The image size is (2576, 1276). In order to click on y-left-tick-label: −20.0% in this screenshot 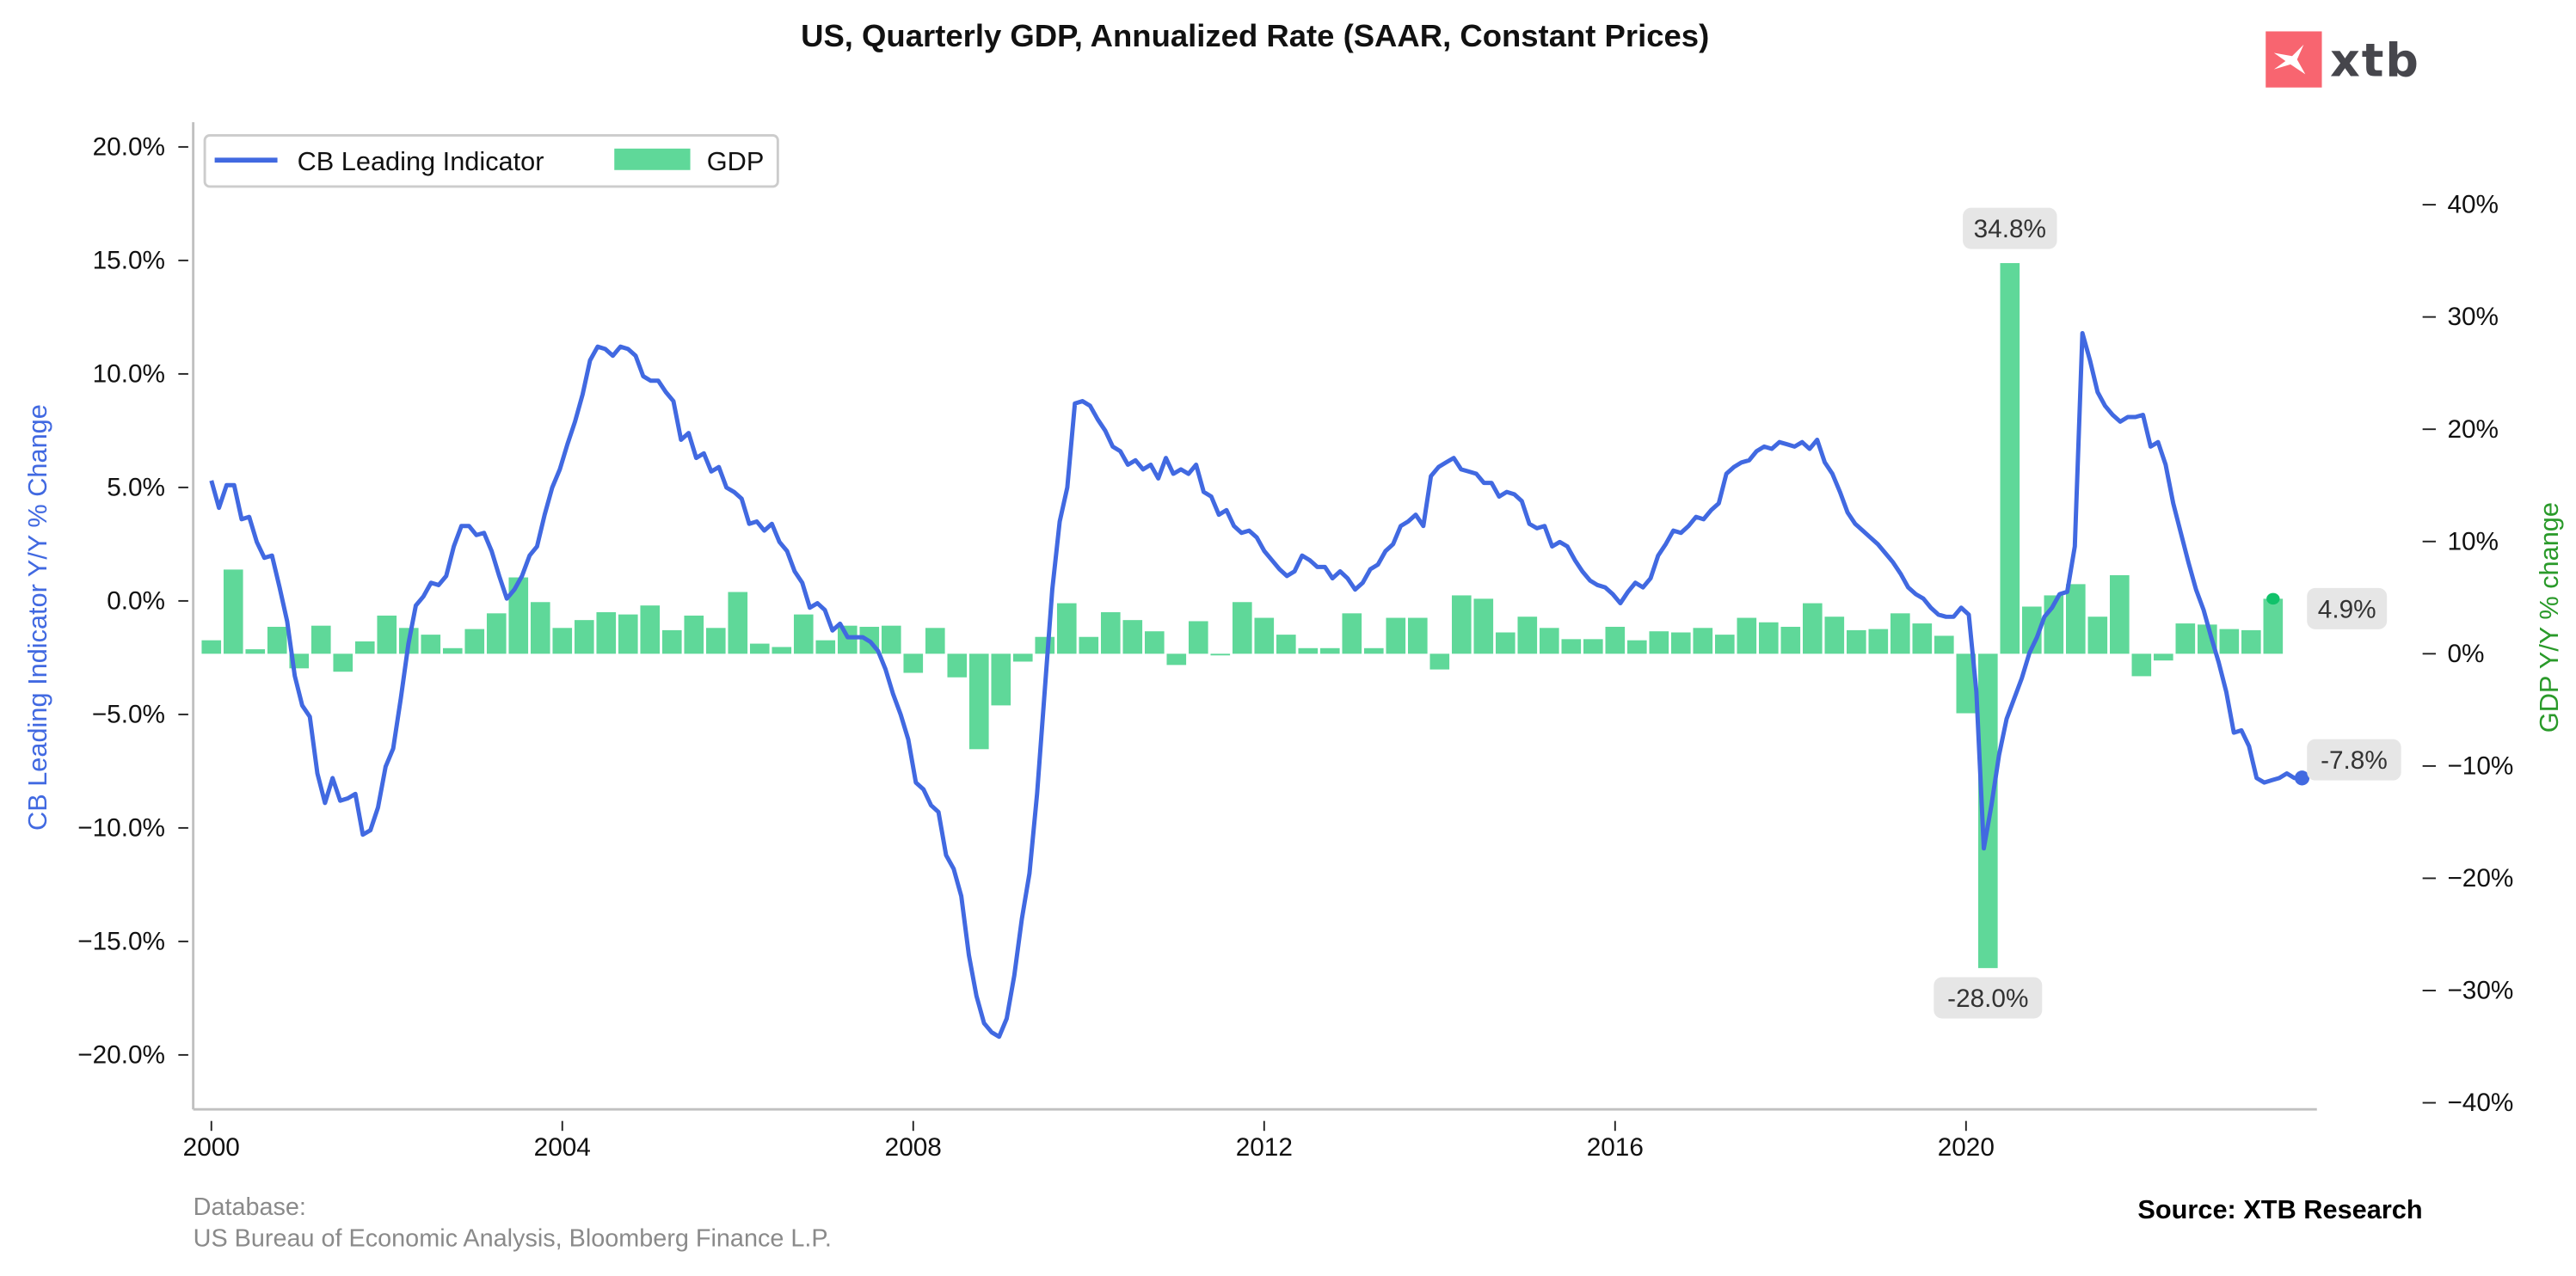, I will do `click(121, 1054)`.